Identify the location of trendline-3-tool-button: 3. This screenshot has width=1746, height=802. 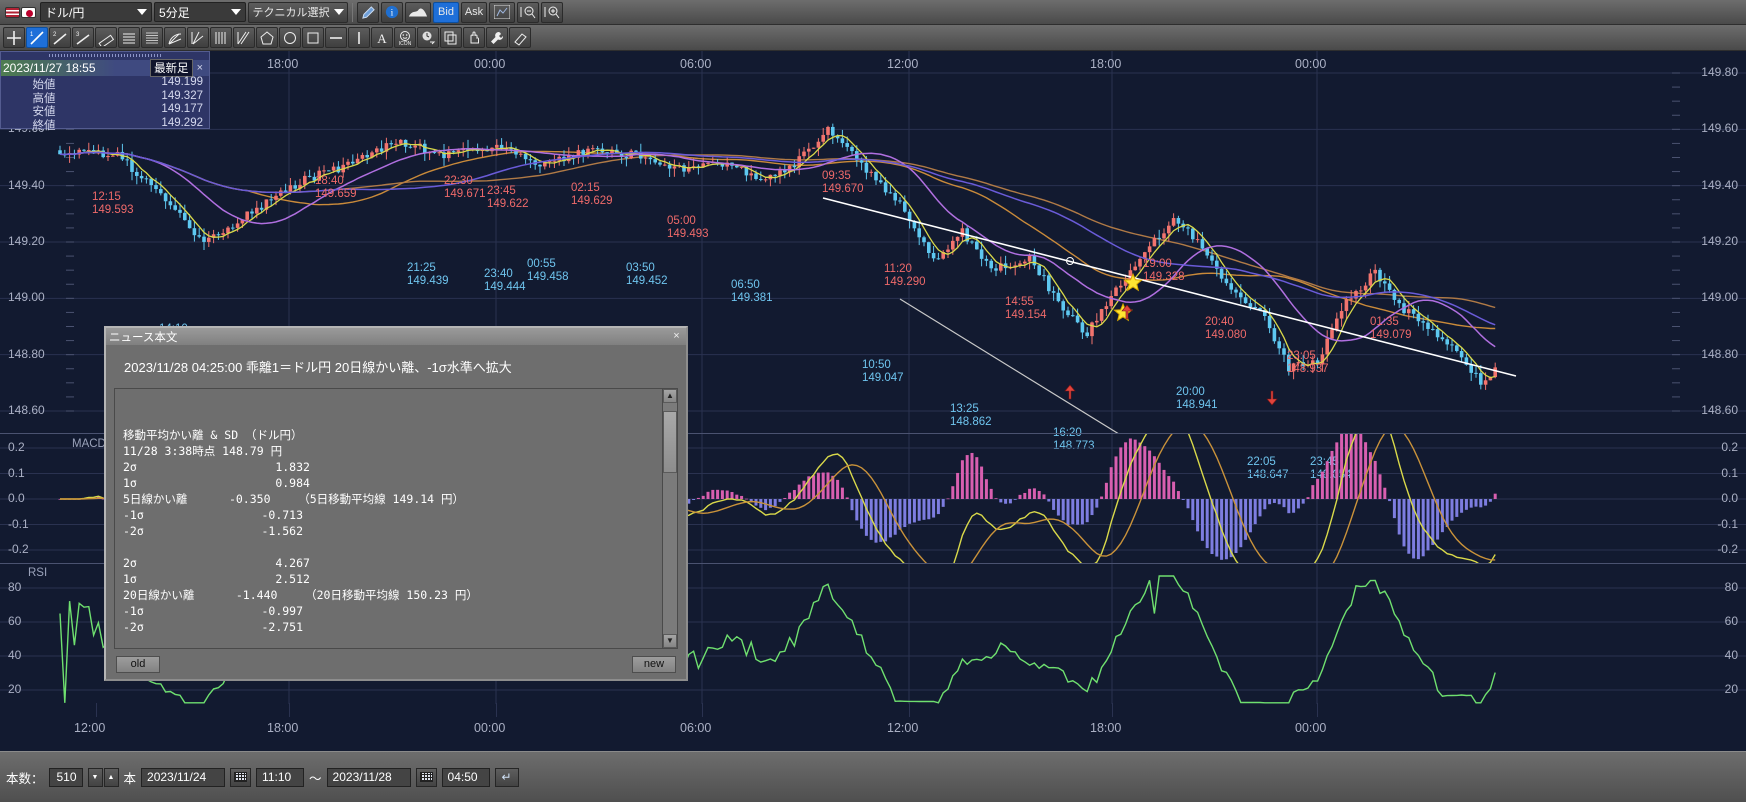
(83, 37).